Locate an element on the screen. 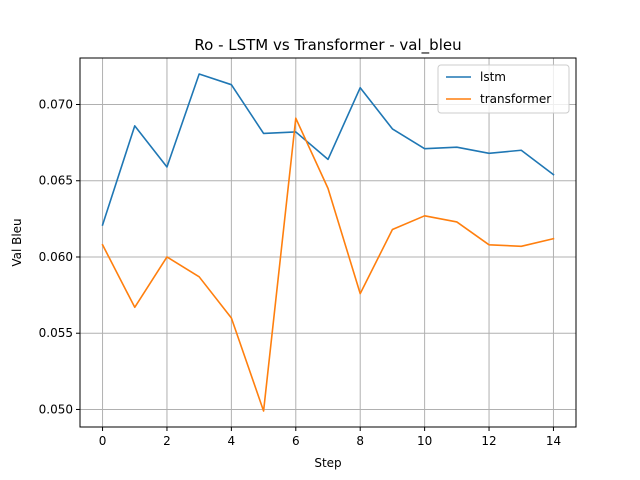  y-tick-label: 0.050 is located at coordinates (56, 409).